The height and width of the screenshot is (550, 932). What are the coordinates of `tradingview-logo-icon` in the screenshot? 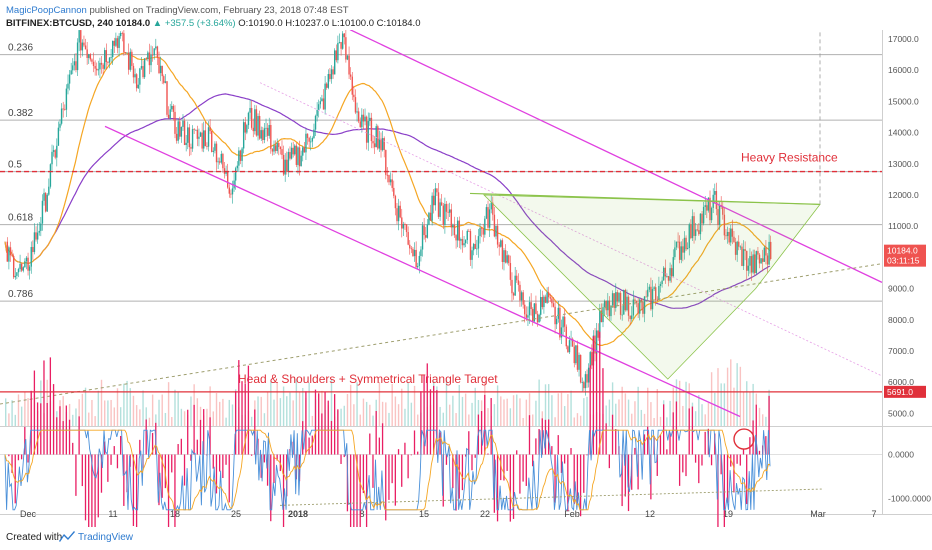 It's located at (67, 536).